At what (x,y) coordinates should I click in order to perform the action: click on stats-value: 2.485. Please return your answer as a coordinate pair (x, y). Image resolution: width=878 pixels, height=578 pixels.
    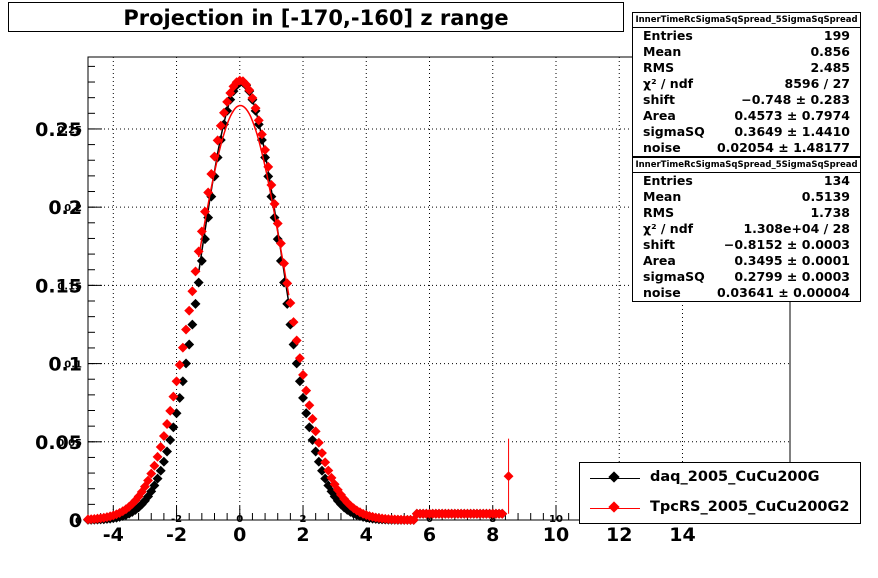
    Looking at the image, I should click on (830, 67).